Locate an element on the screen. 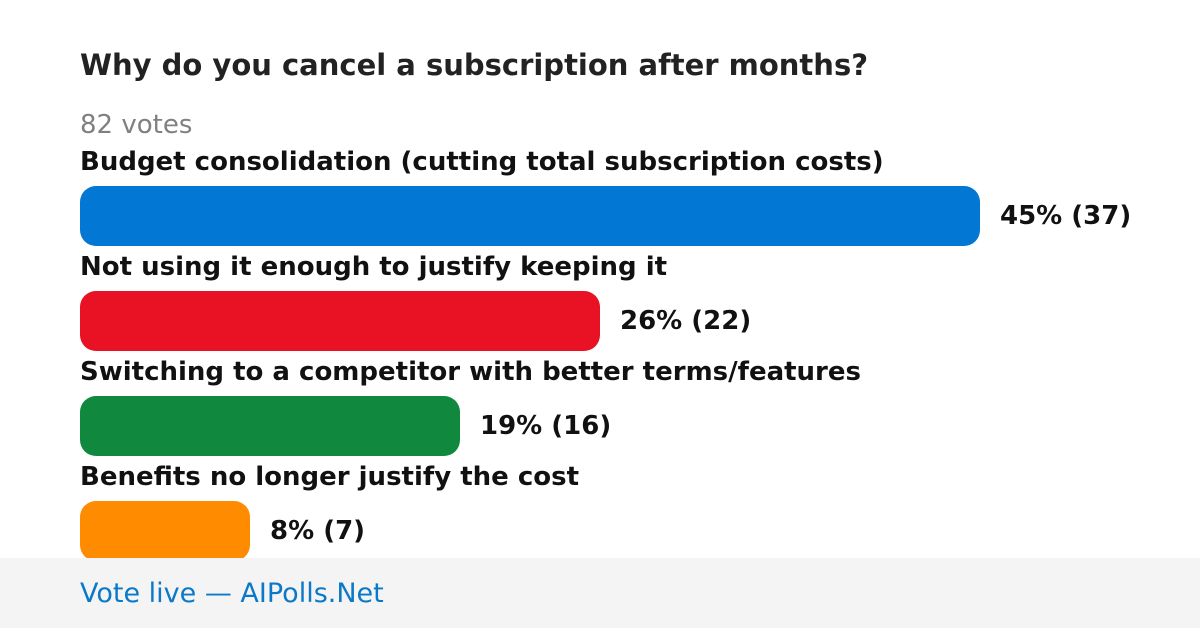 The height and width of the screenshot is (630, 1200). option-value-label: 45% (37) is located at coordinates (1066, 216).